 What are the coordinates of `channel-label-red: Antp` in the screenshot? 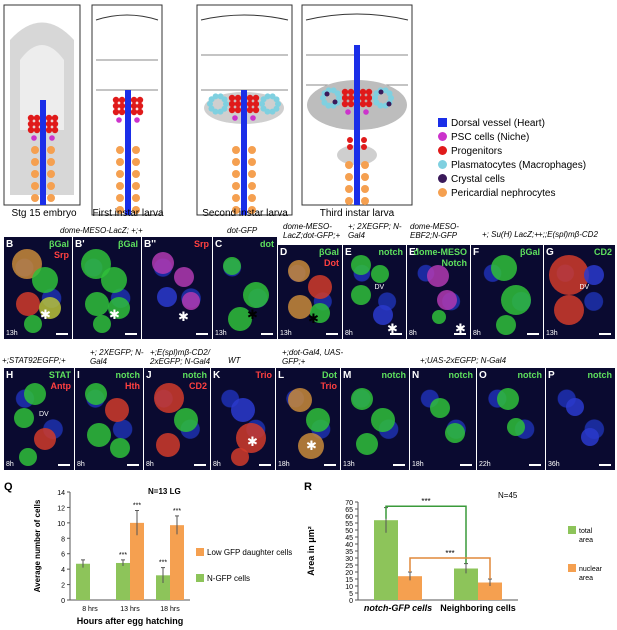 It's located at (61, 386).